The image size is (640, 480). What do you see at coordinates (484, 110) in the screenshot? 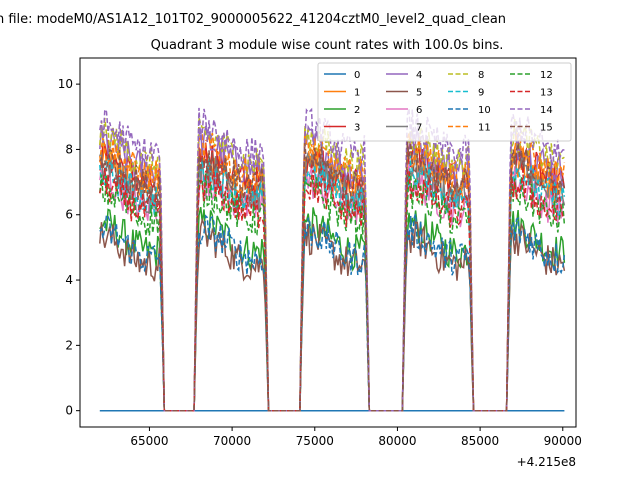
I see `legend-label-10: 10` at bounding box center [484, 110].